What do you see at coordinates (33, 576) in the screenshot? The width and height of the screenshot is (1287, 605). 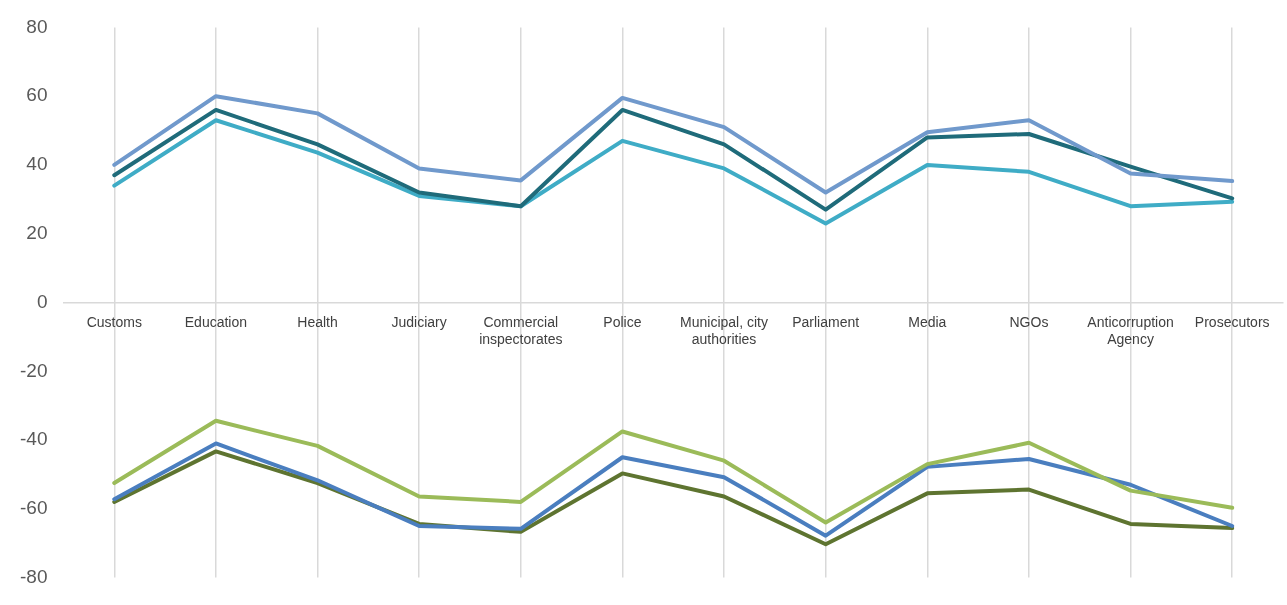 I see `y-tick-label: -80` at bounding box center [33, 576].